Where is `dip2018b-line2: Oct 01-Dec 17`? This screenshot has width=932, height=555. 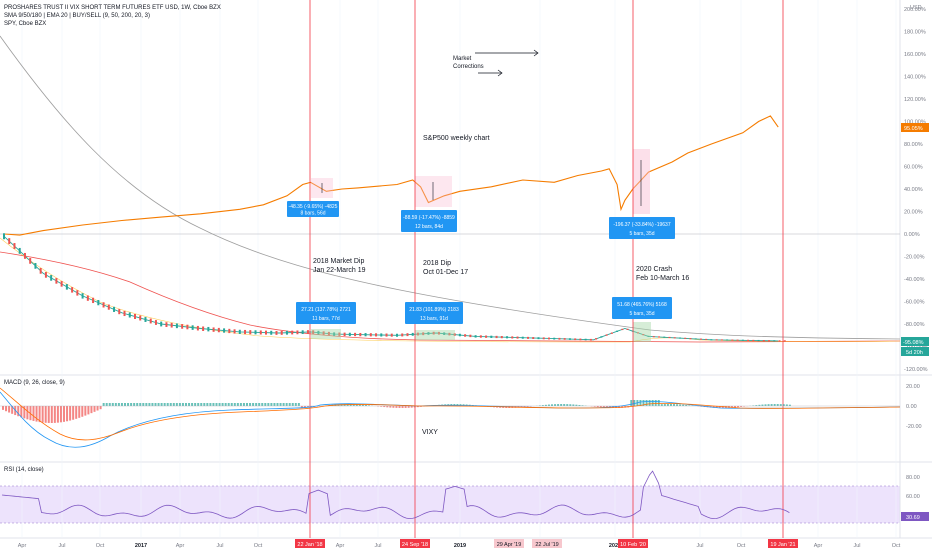
dip2018b-line2: Oct 01-Dec 17 is located at coordinates (445, 272).